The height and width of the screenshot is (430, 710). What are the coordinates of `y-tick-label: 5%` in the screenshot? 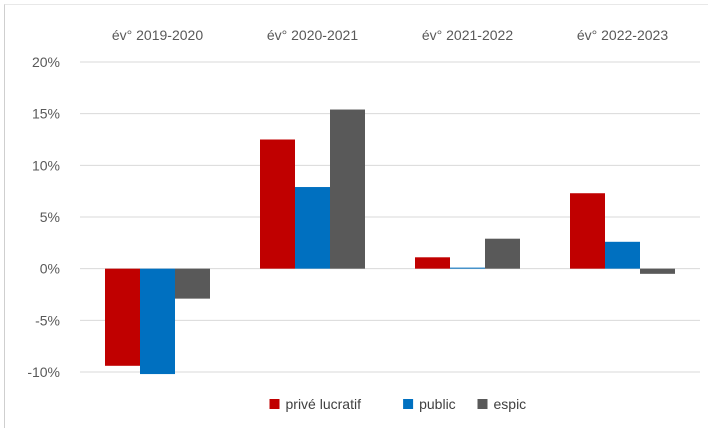 It's located at (50, 217).